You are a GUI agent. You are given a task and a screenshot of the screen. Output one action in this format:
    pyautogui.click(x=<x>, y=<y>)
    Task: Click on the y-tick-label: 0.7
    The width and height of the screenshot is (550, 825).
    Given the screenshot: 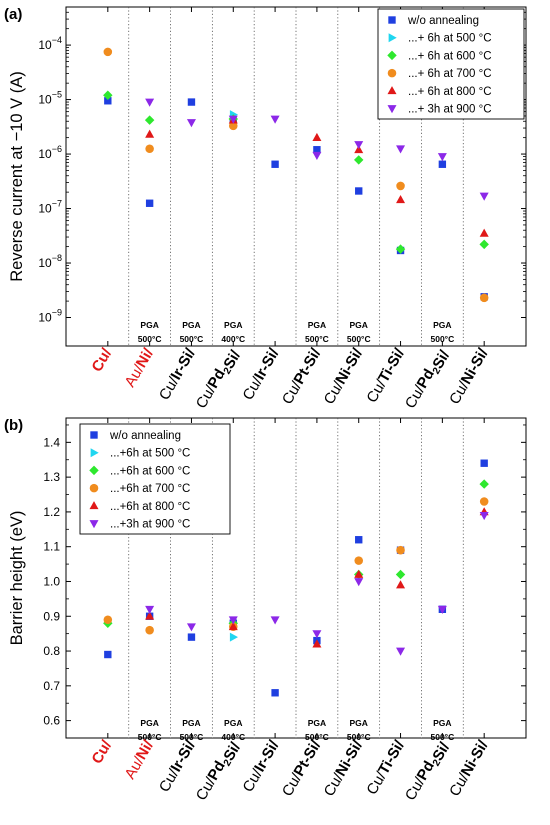 What is the action you would take?
    pyautogui.click(x=51, y=686)
    